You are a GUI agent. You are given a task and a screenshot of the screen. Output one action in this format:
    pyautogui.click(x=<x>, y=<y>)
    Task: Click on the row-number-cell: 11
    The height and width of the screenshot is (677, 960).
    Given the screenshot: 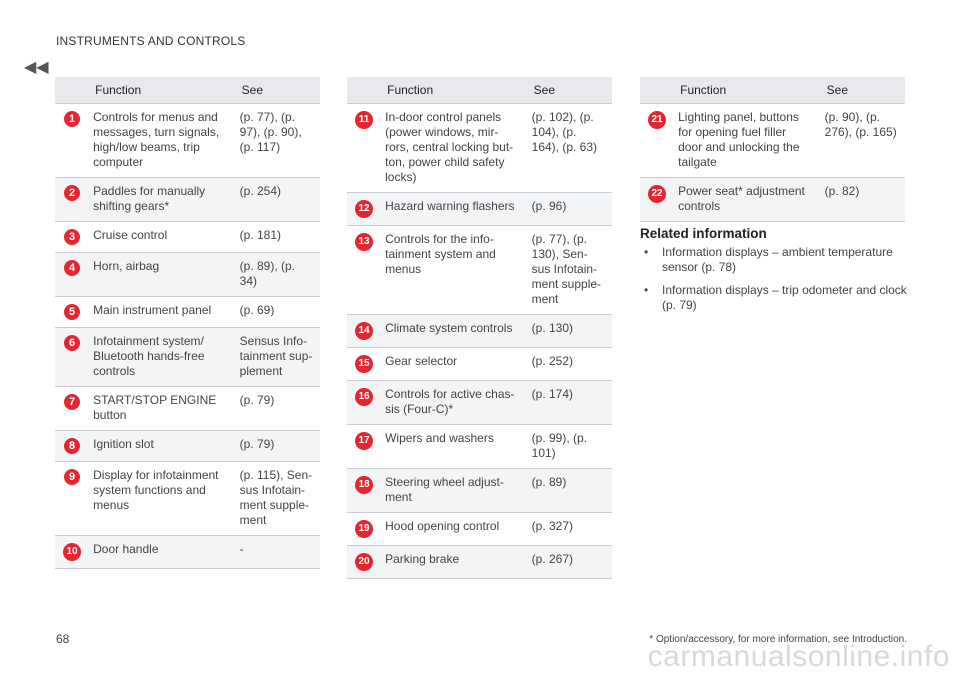 What is the action you would take?
    pyautogui.click(x=363, y=148)
    